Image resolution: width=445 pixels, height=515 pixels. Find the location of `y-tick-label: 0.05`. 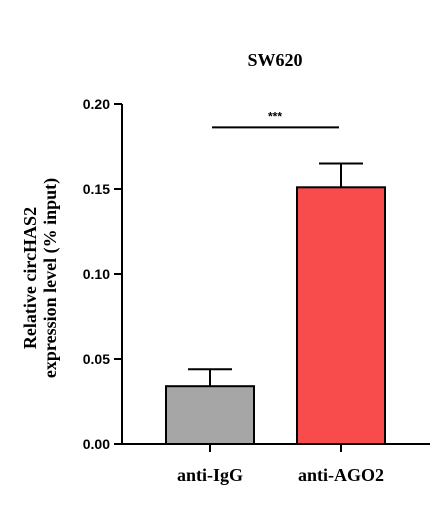

y-tick-label: 0.05 is located at coordinates (96, 359).